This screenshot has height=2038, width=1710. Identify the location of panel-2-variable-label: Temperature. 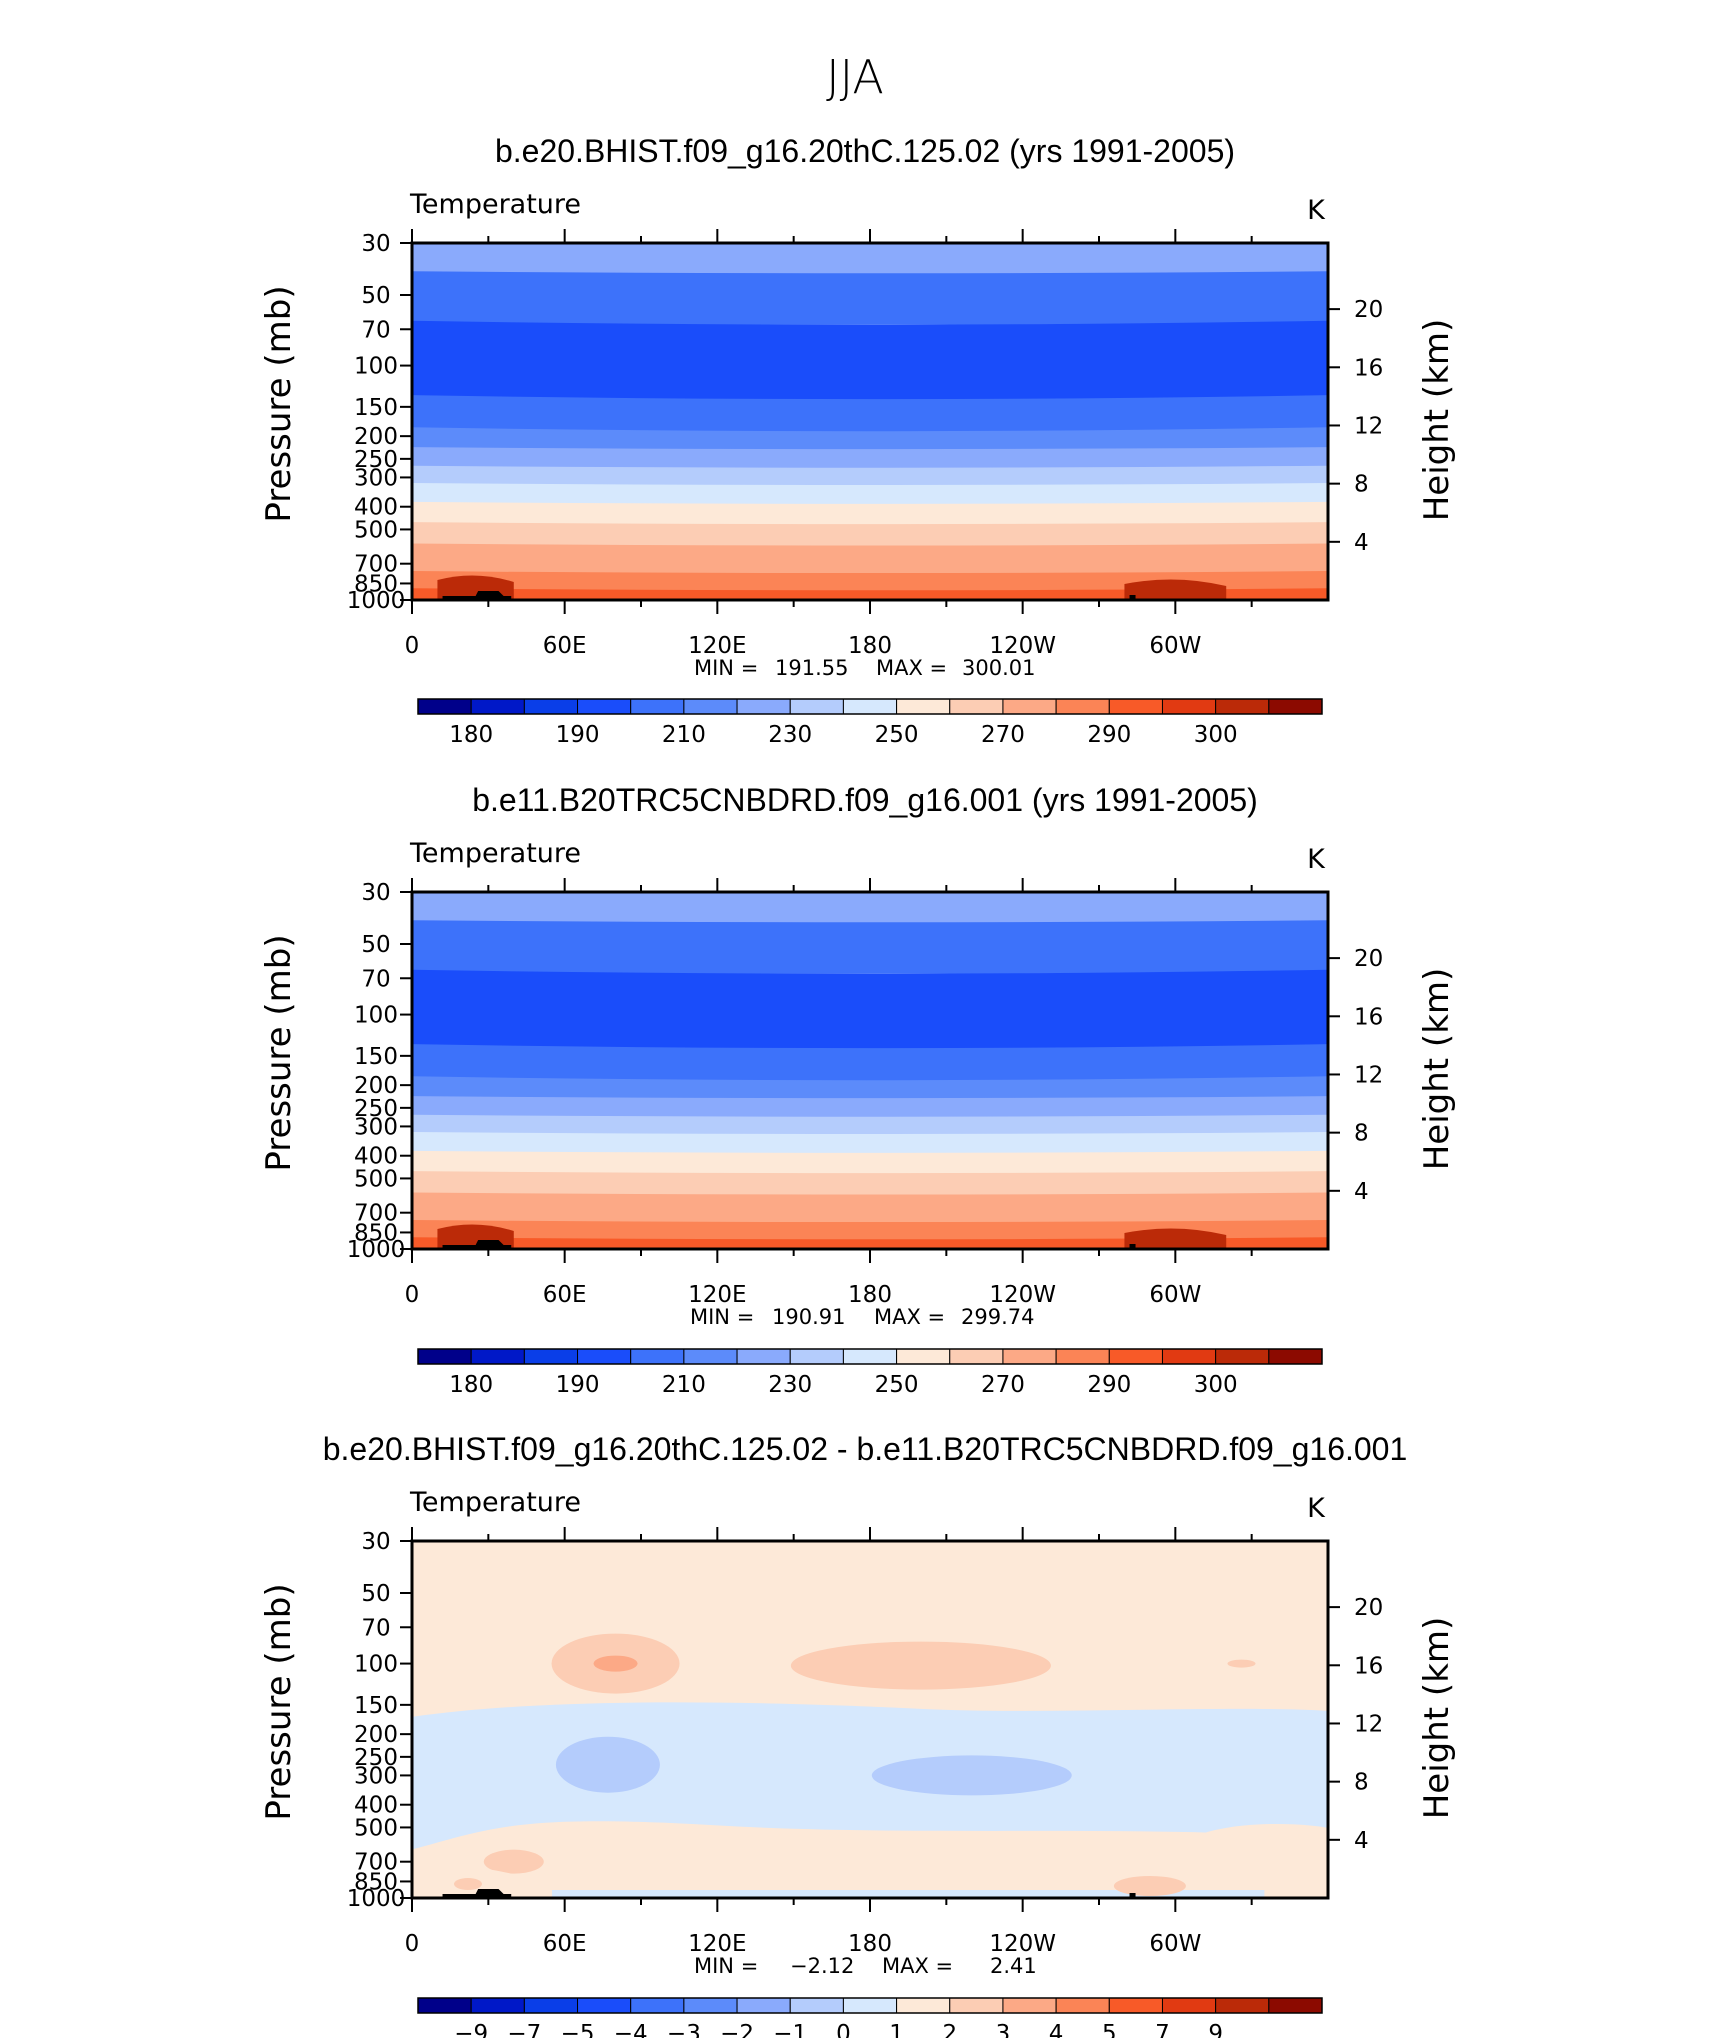
(495, 853).